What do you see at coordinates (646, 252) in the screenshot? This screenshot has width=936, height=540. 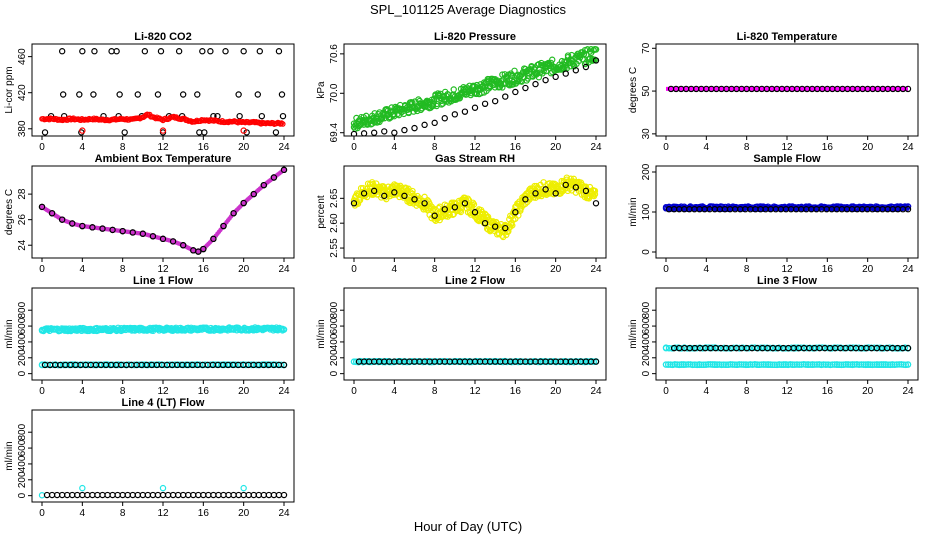 I see `y-tick-label: 0` at bounding box center [646, 252].